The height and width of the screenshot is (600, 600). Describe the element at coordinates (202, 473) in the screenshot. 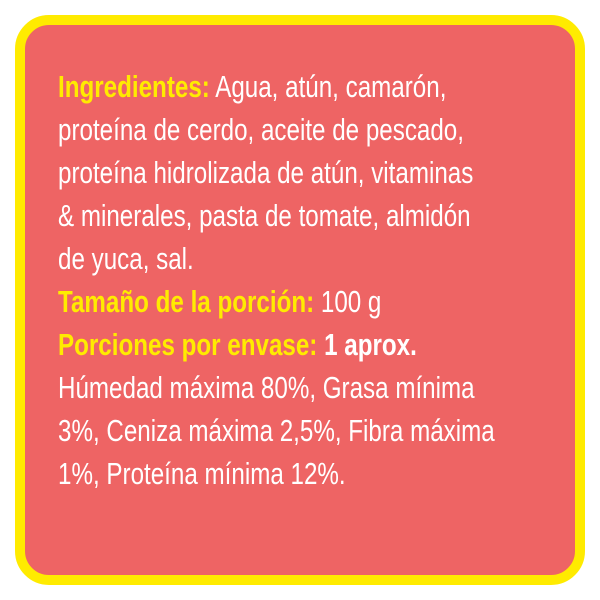

I see `analysis-line: 1%, Proteína mínima 12%.` at that location.